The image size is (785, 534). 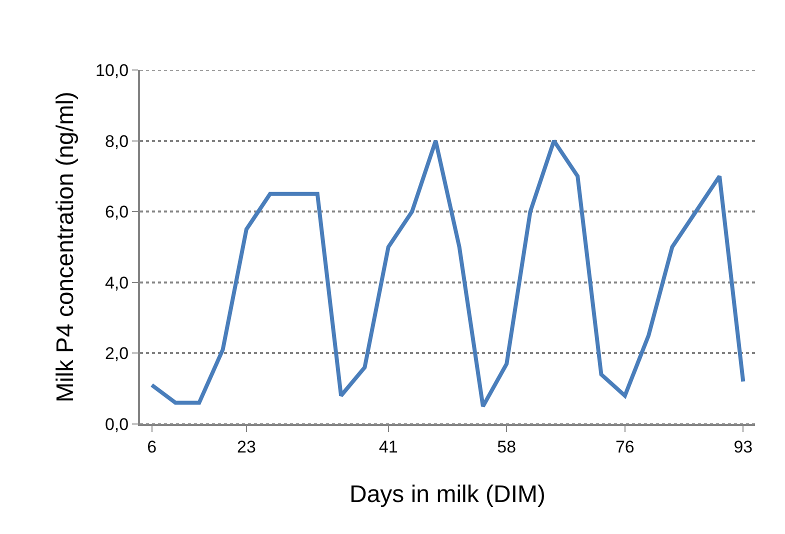 I want to click on x-tick-label: 41, so click(x=388, y=446).